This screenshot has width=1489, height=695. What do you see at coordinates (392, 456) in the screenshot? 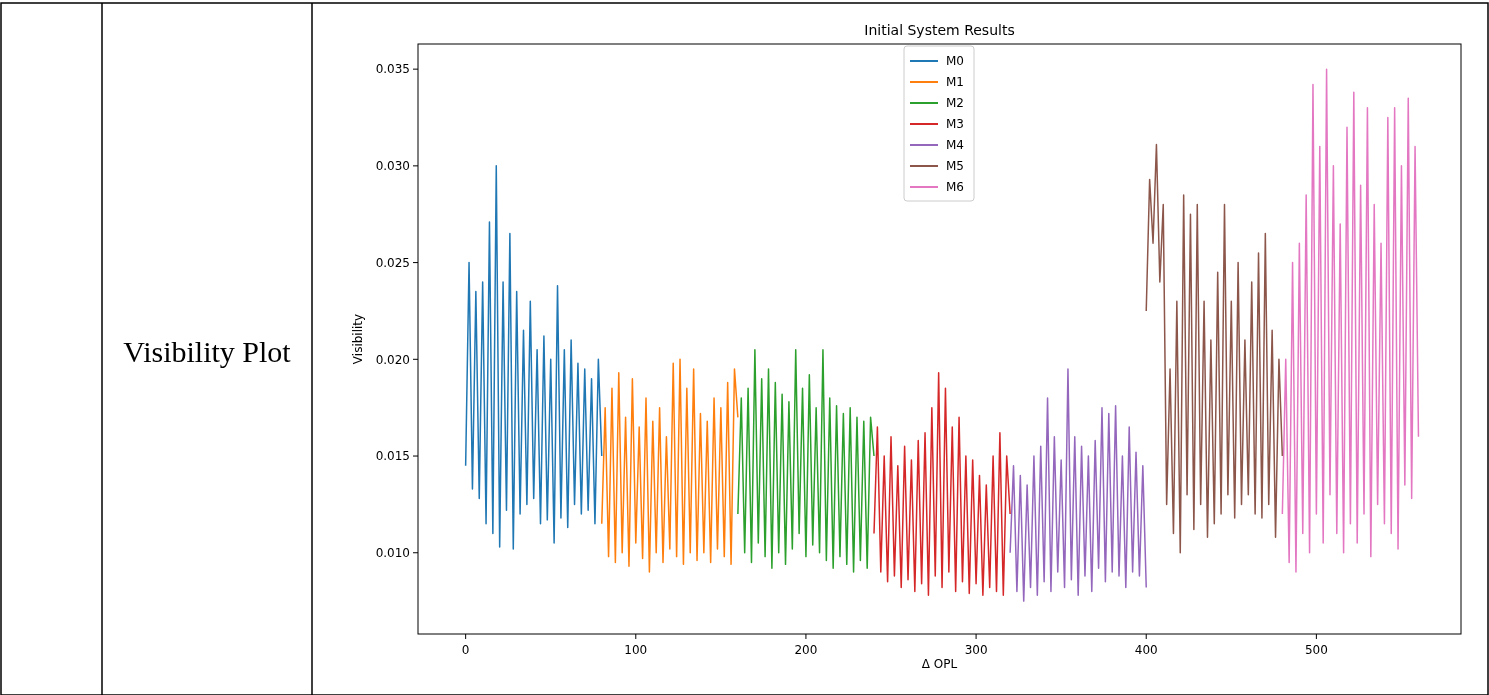
I see `y-tick-label: 0.015` at bounding box center [392, 456].